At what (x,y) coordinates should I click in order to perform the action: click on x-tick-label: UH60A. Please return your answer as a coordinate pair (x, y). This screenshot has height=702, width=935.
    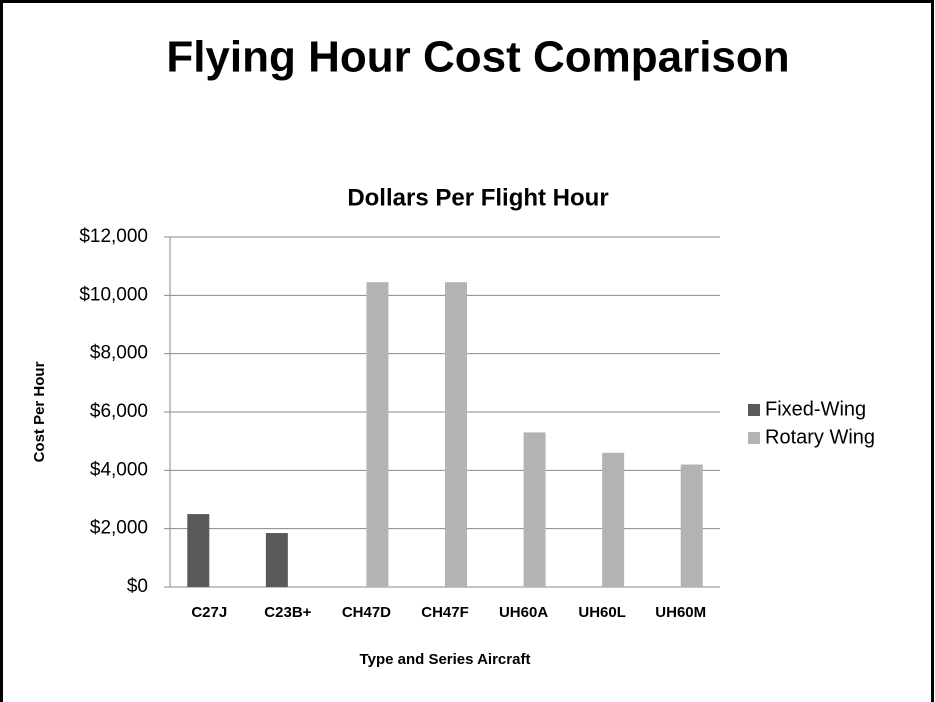
    Looking at the image, I should click on (523, 612).